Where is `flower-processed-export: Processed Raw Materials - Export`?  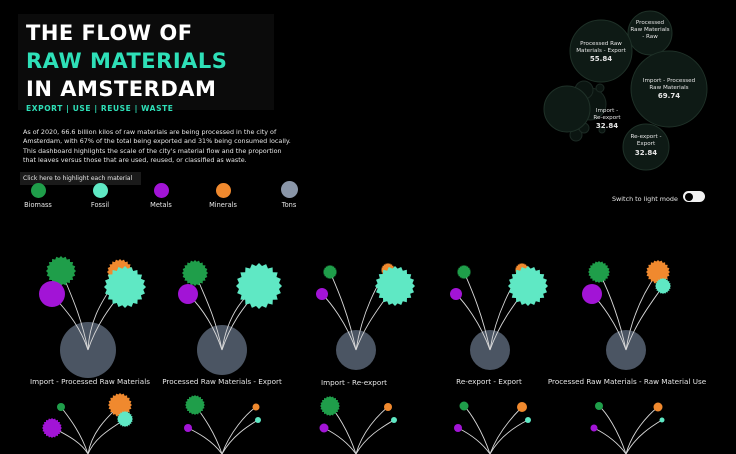
flower-processed-export: Processed Raw Materials - Export is located at coordinates (222, 323).